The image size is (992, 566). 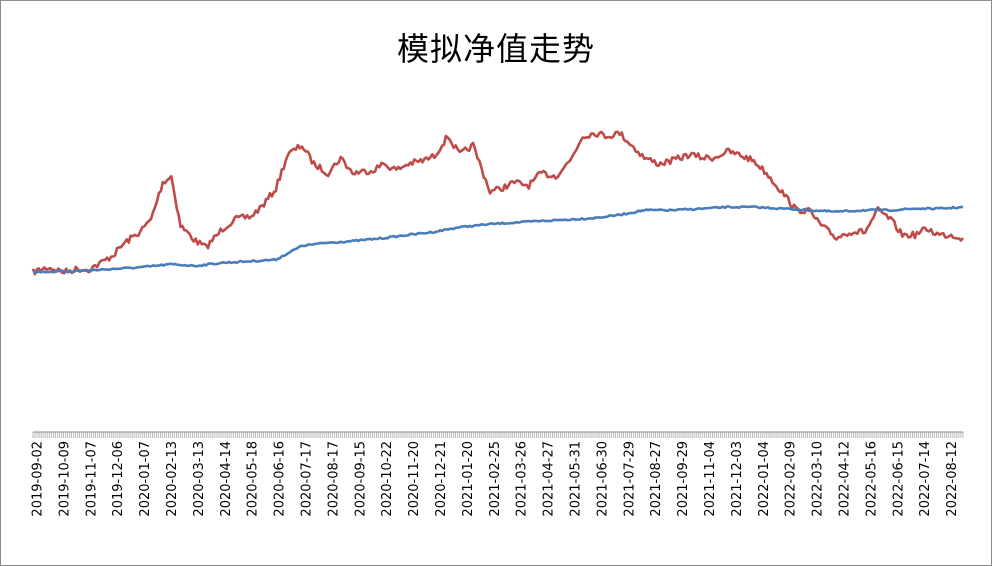 What do you see at coordinates (280, 479) in the screenshot?
I see `x-tick-label: 2020-06-16` at bounding box center [280, 479].